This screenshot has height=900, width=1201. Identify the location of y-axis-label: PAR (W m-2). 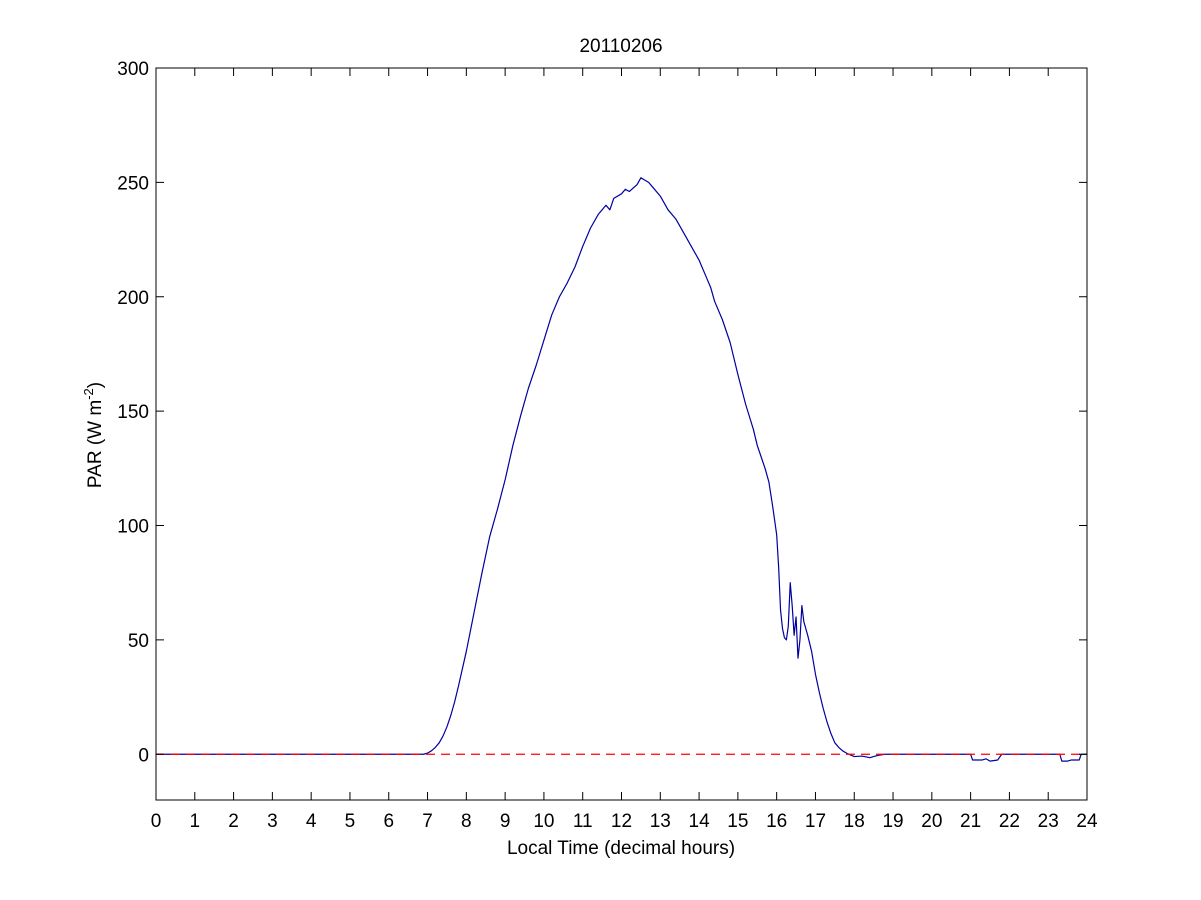
(93, 435).